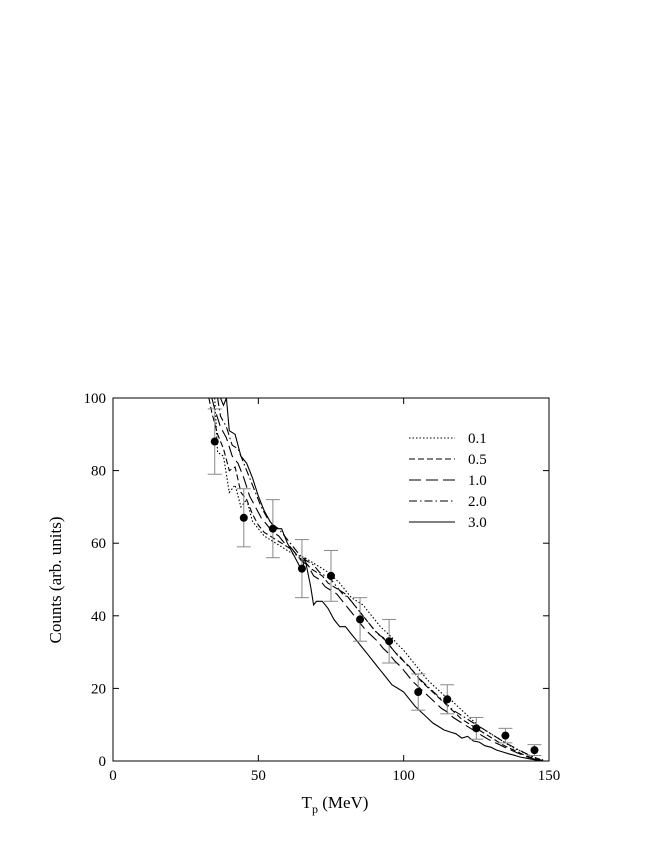  I want to click on legend: 0.1 0.5 1.0 2.0 3.0, so click(448, 481).